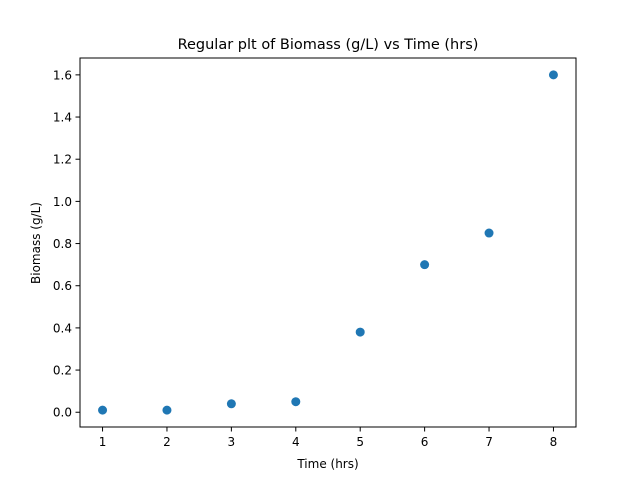  I want to click on x-tick-label: 2, so click(167, 442).